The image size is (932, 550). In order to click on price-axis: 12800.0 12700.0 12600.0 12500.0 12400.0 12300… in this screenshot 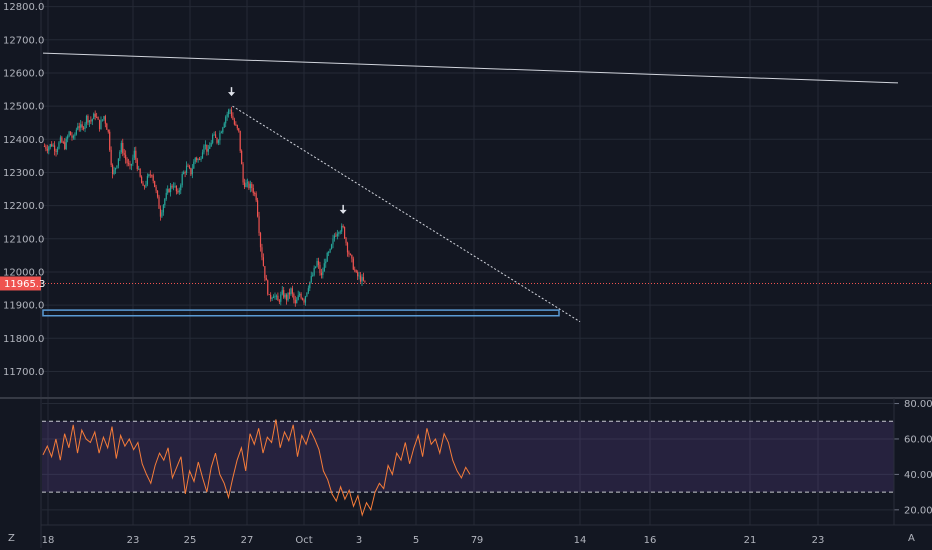, I will do `click(22, 274)`.